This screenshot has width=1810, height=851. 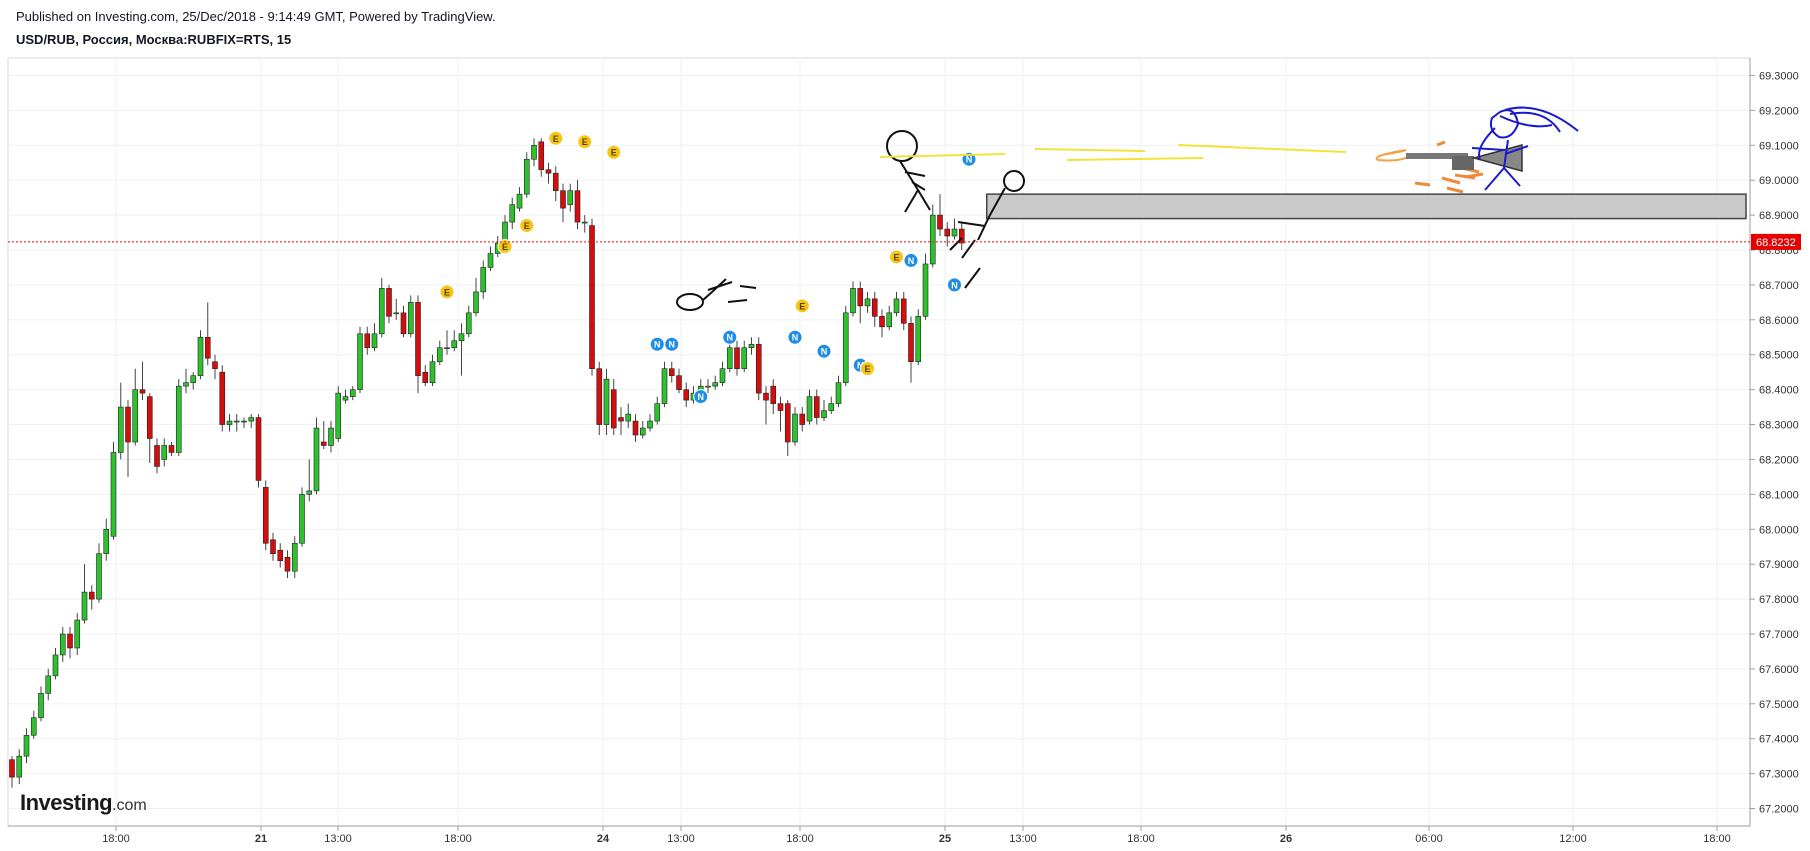 I want to click on y-tick-label: 69.0000, so click(x=1779, y=181).